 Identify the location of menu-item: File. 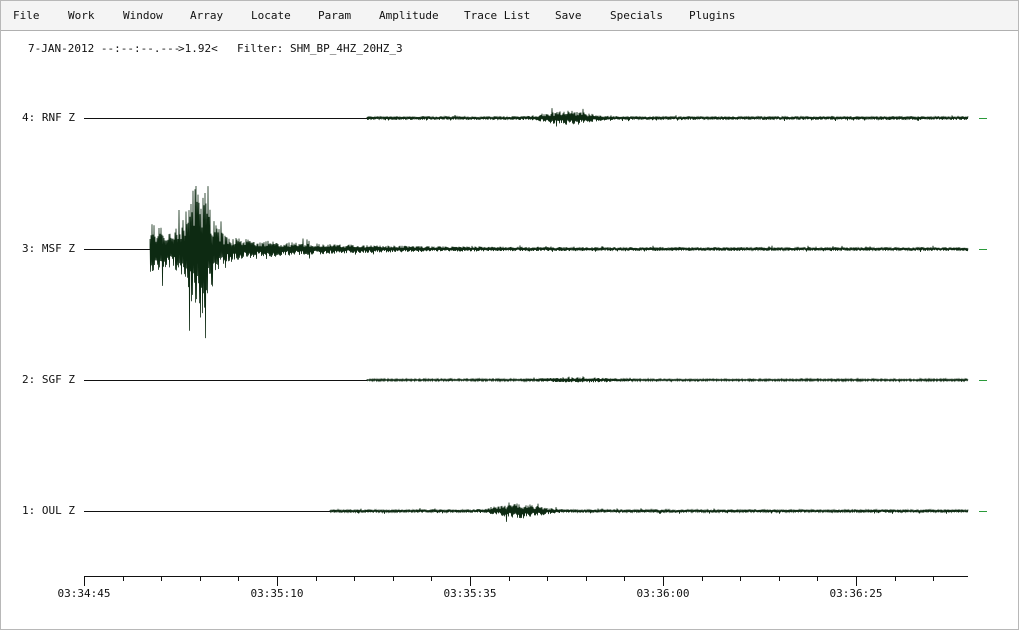
(26, 15).